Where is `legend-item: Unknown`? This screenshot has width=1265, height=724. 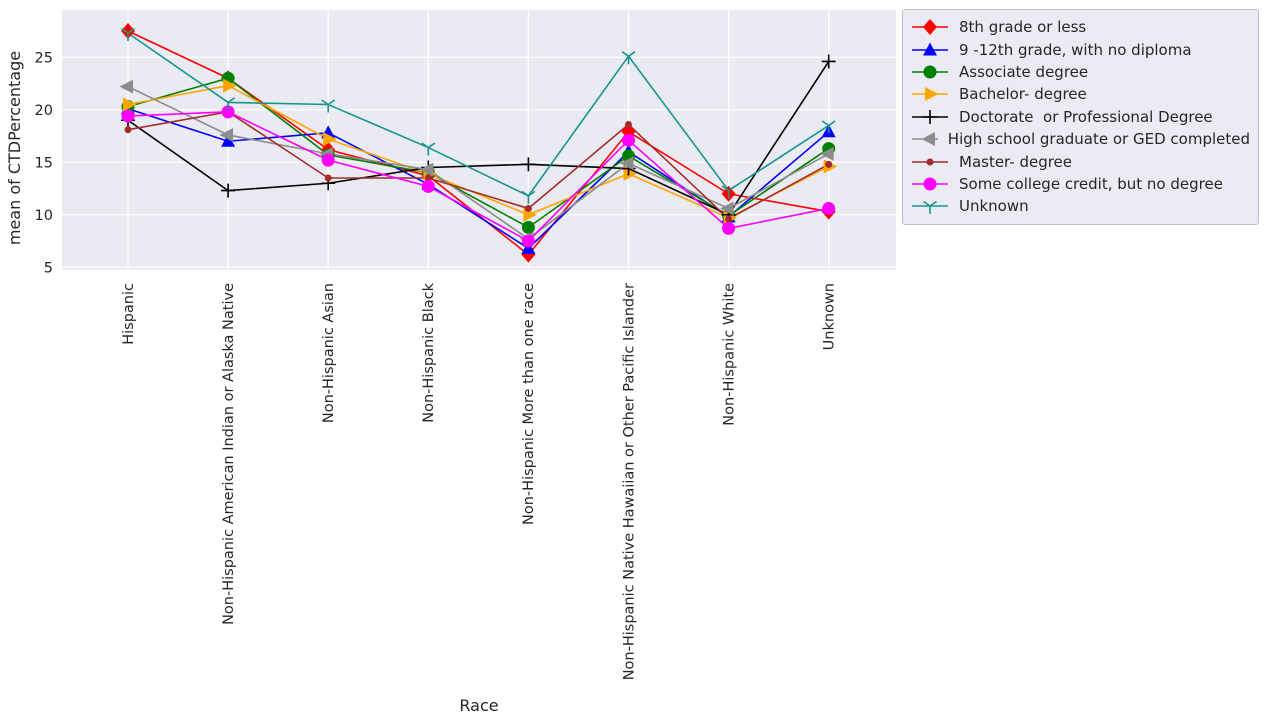 legend-item: Unknown is located at coordinates (1080, 206).